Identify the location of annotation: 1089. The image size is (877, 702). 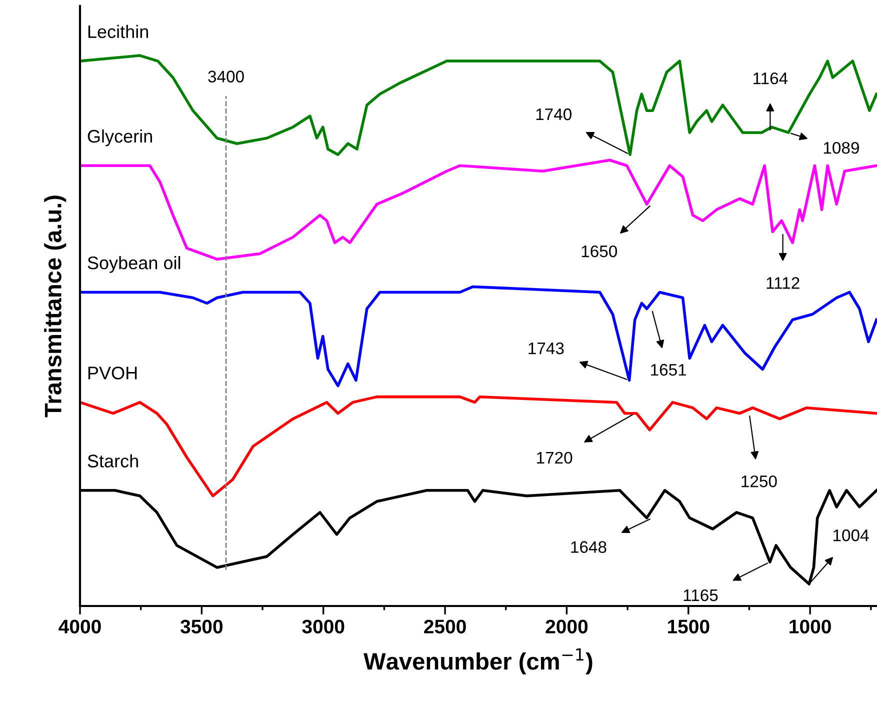
(841, 148).